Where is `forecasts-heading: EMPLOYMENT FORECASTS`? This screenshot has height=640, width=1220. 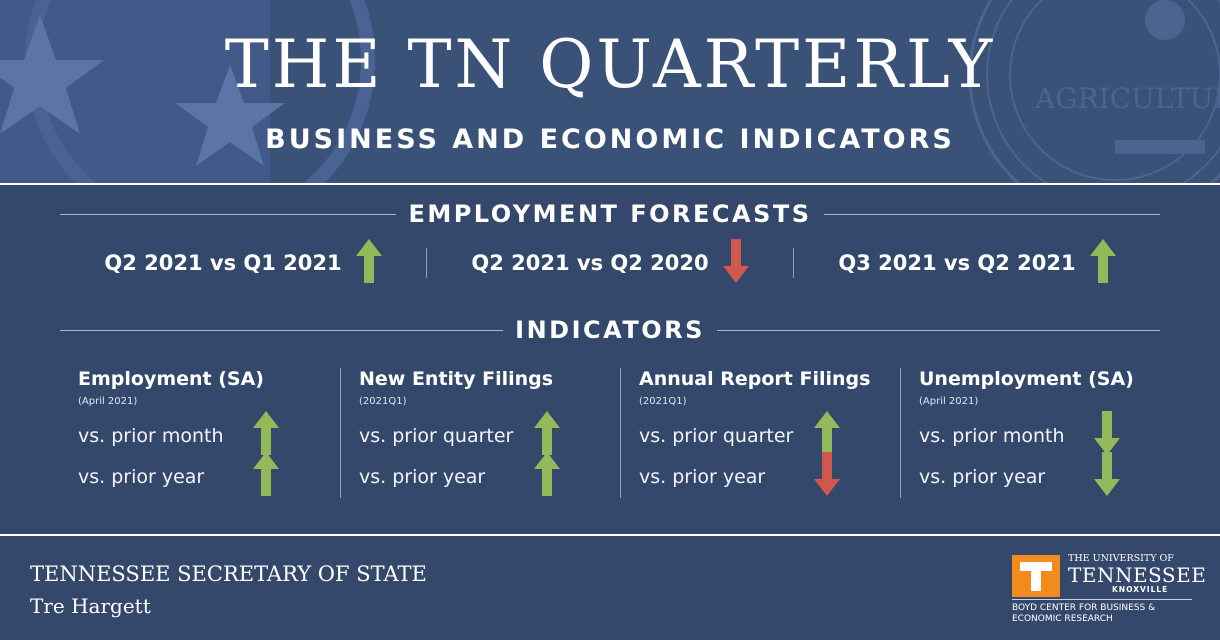
forecasts-heading: EMPLOYMENT FORECASTS is located at coordinates (610, 214).